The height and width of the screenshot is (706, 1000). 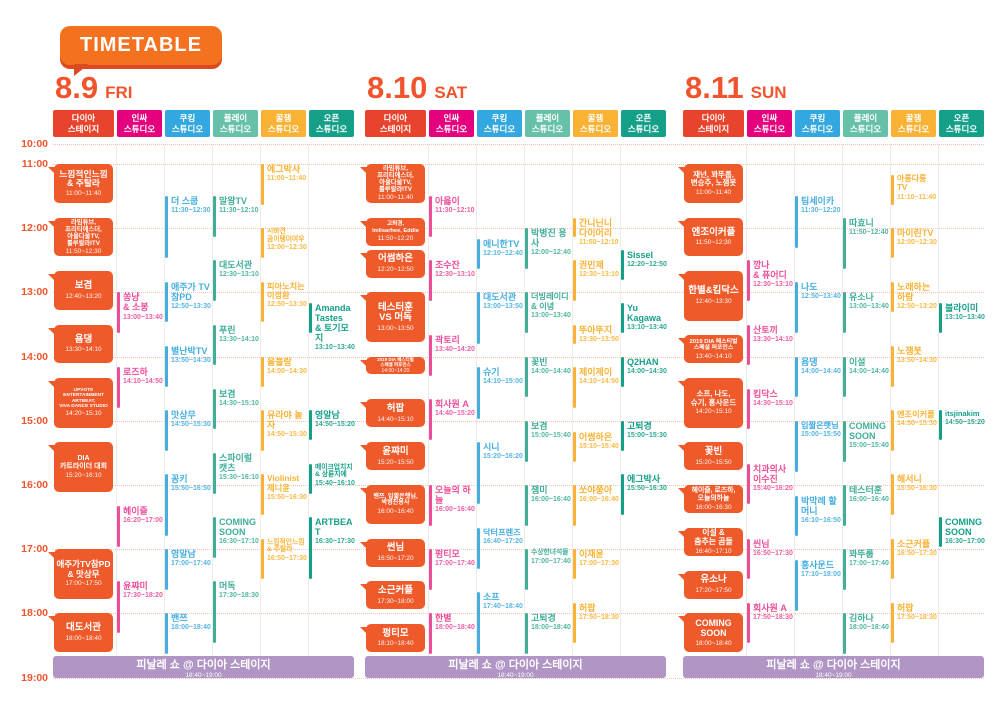 What do you see at coordinates (237, 345) in the screenshot?
I see `event-text: 푸린 13:30~14:10` at bounding box center [237, 345].